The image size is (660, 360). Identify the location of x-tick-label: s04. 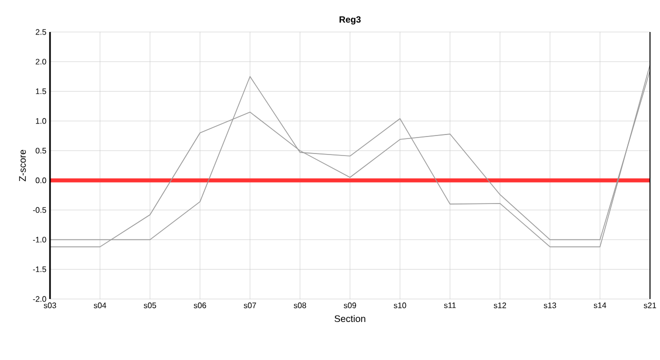
(100, 305).